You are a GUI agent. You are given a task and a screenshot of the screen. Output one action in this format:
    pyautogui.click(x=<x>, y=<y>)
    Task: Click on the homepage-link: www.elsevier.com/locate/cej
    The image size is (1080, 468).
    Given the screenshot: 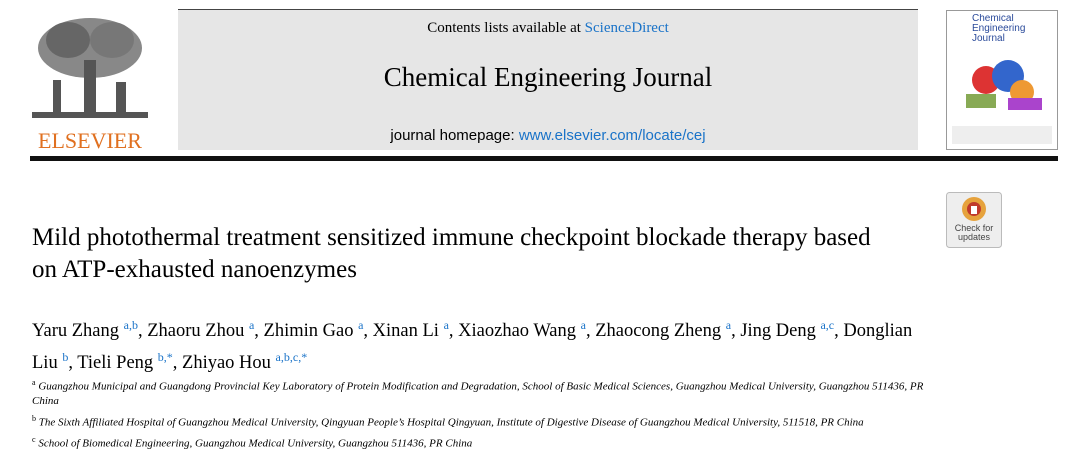 What is the action you would take?
    pyautogui.click(x=612, y=135)
    